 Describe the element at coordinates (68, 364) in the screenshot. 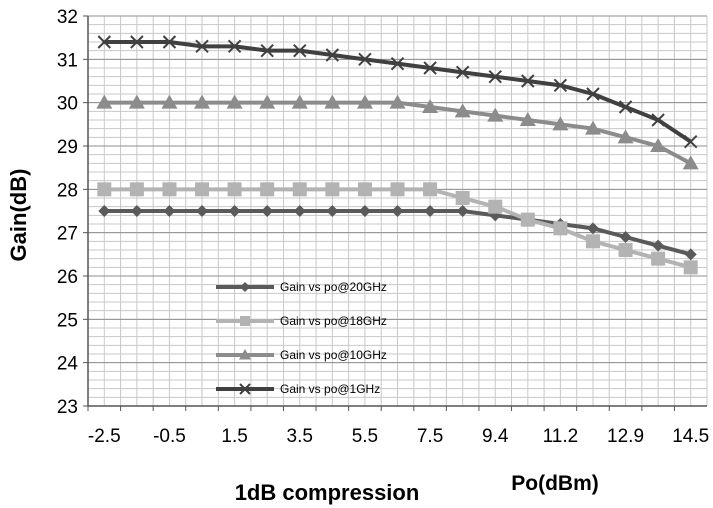

I see `y-tick-label: 24` at that location.